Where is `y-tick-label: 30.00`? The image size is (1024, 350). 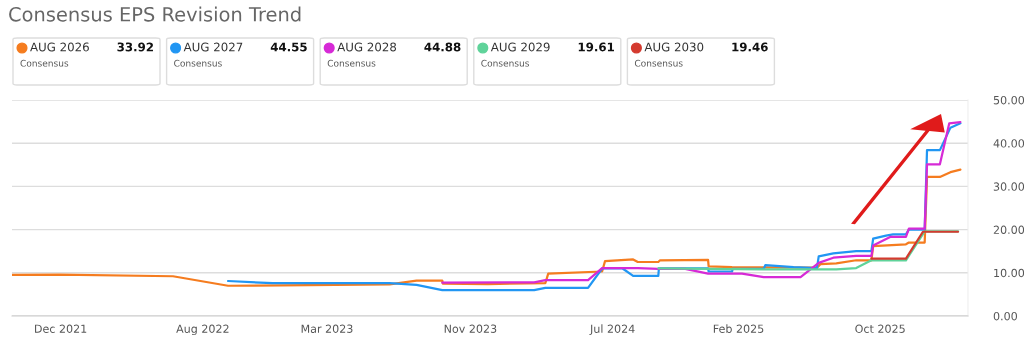
y-tick-label: 30.00 is located at coordinates (1008, 186).